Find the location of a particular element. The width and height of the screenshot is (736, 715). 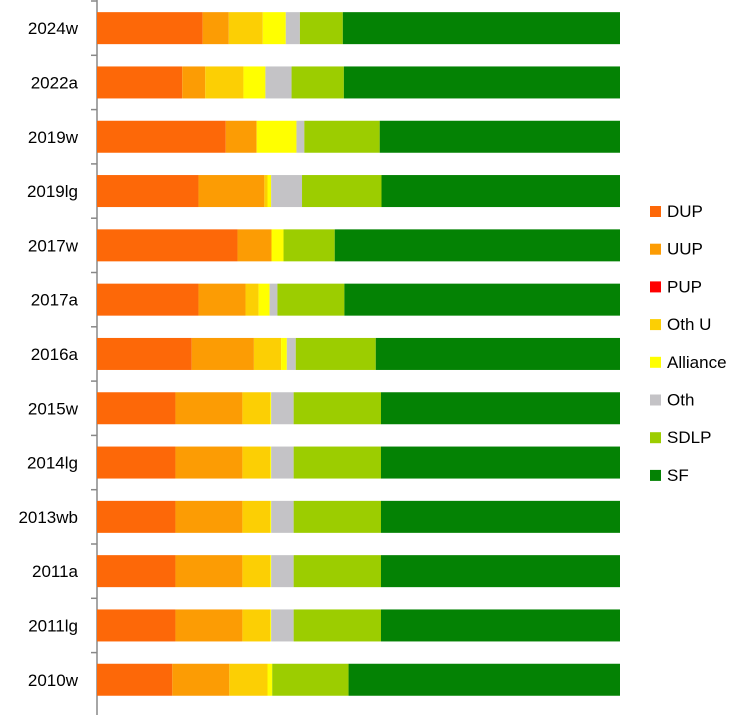

legend-label: Oth U is located at coordinates (689, 324).